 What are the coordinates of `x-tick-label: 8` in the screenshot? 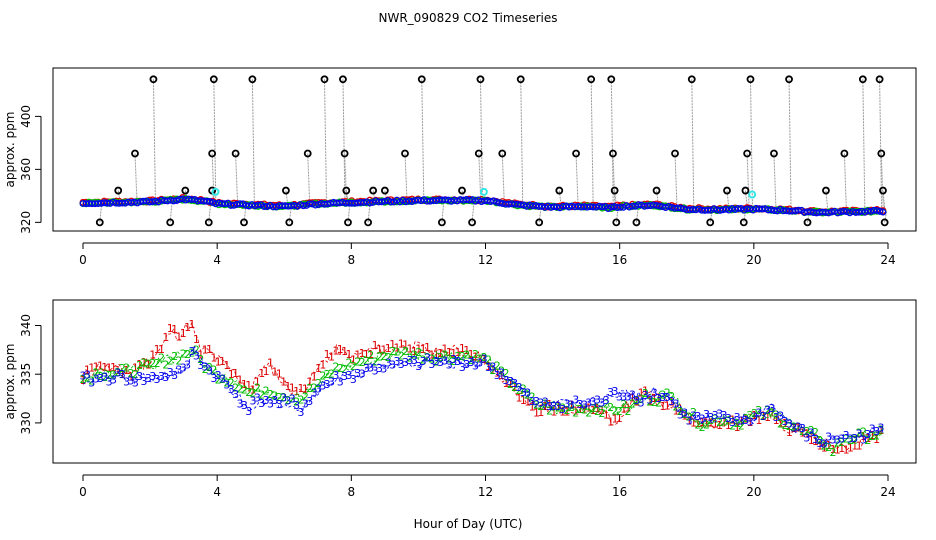 It's located at (352, 260).